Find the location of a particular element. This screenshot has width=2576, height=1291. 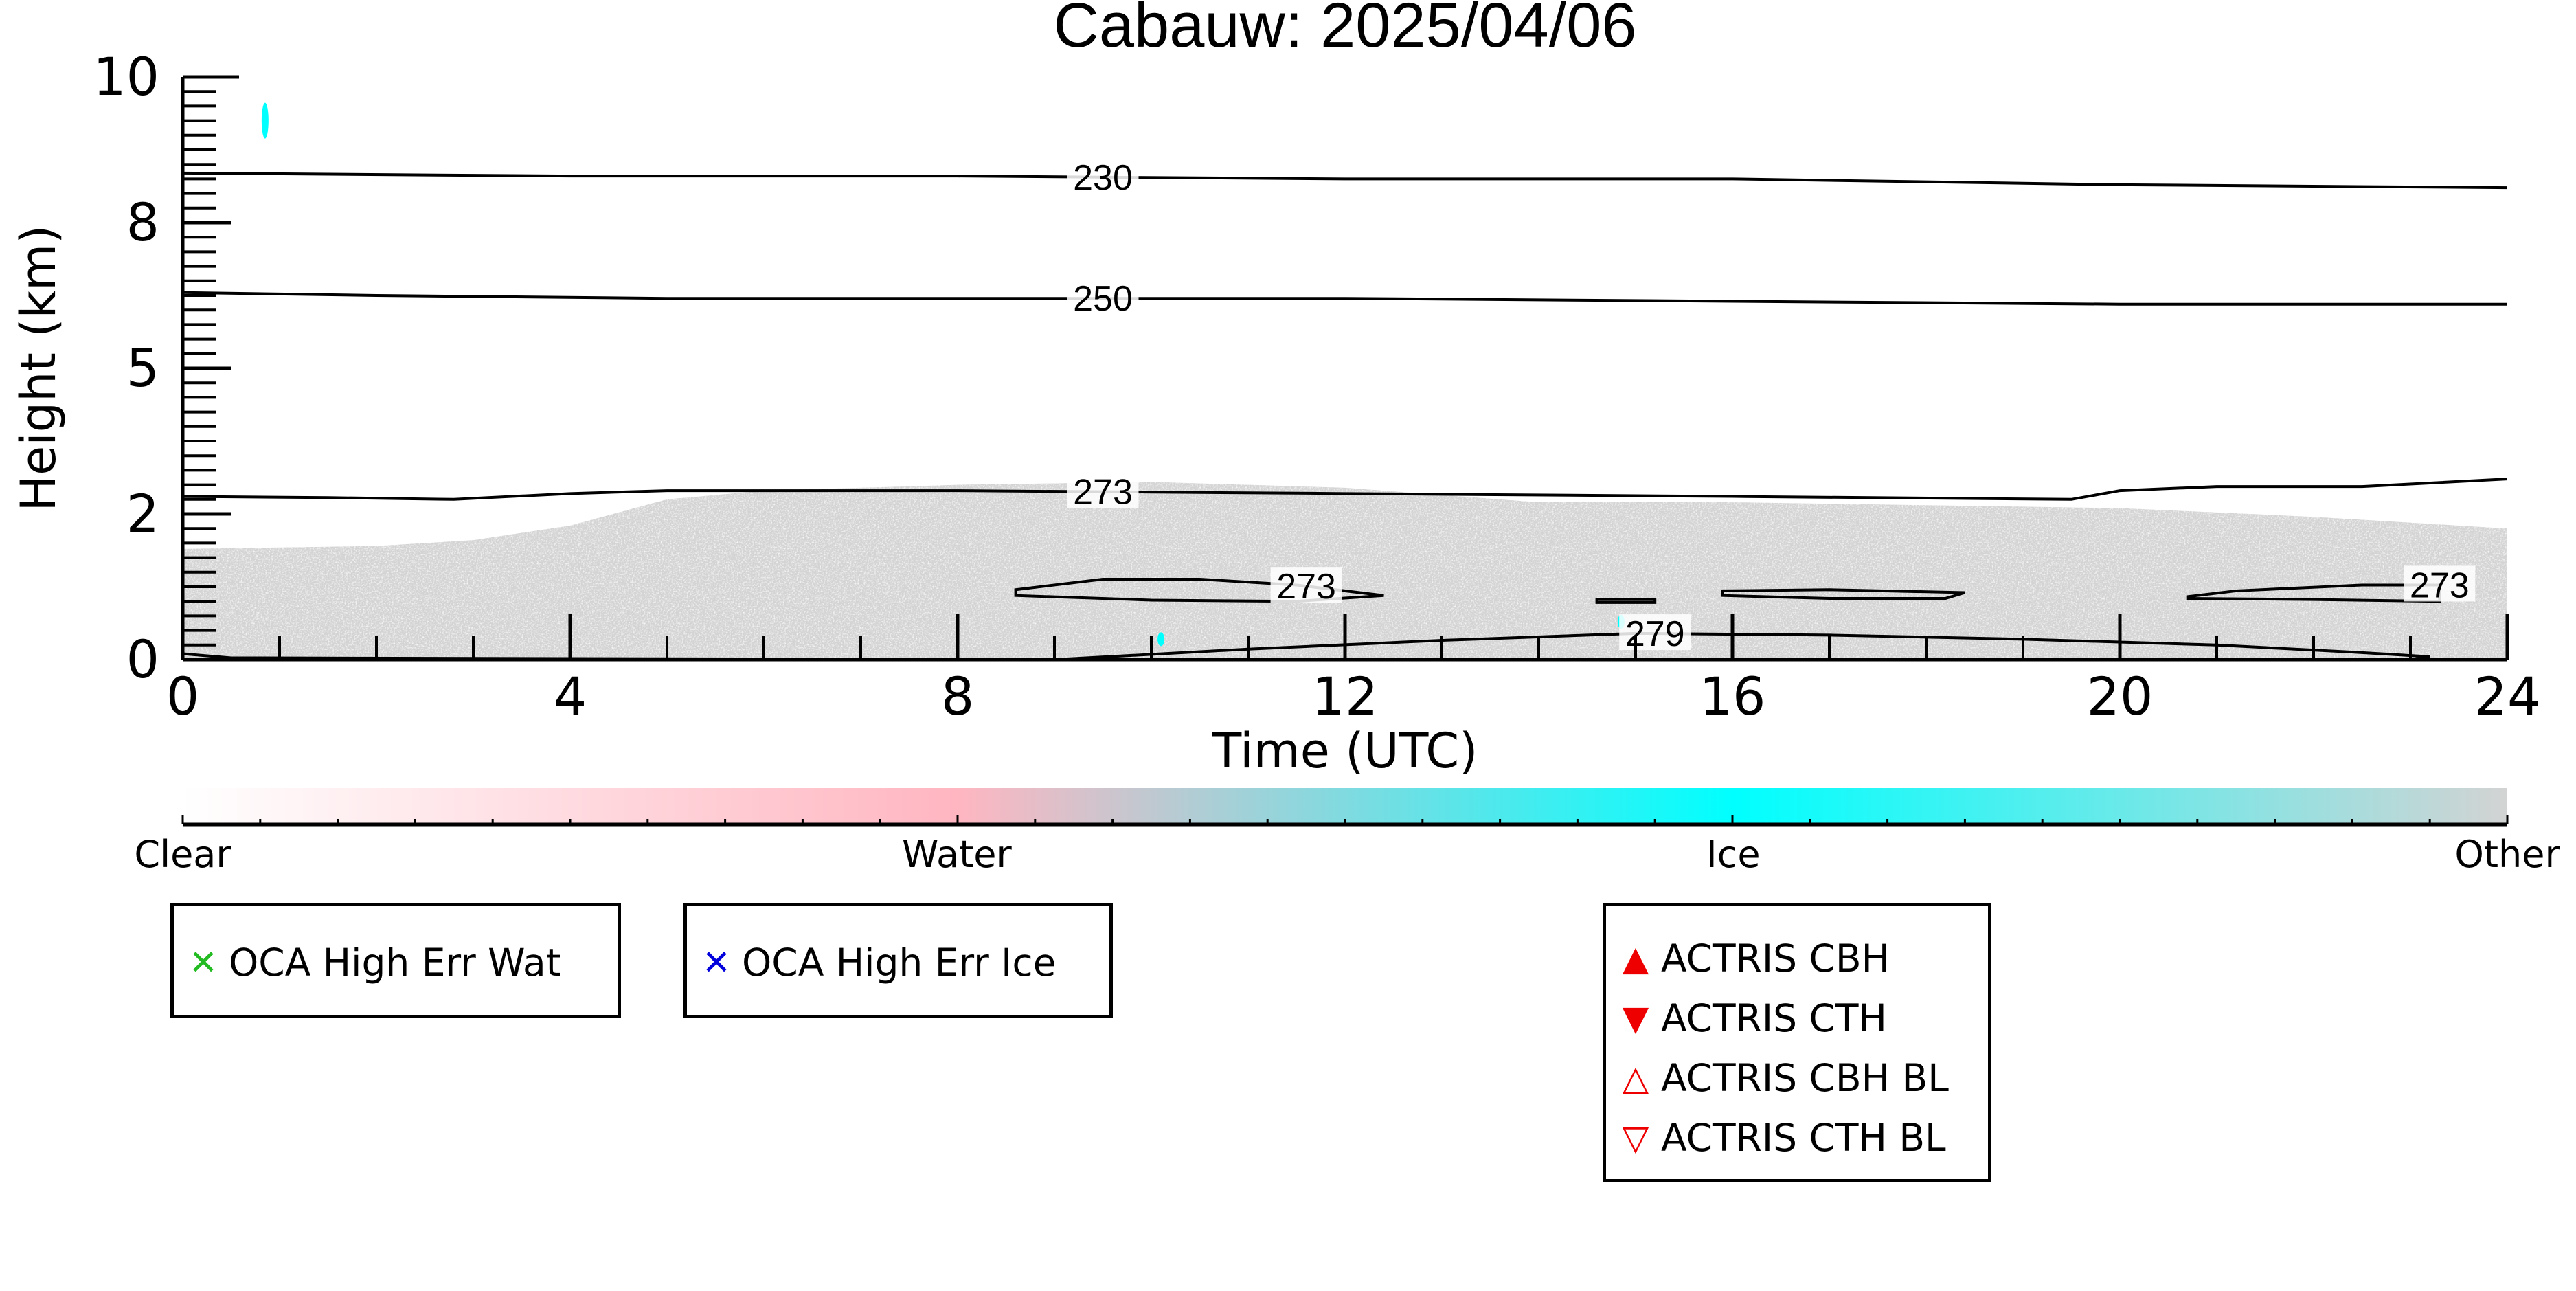

y-tick-label: 8 is located at coordinates (142, 222).